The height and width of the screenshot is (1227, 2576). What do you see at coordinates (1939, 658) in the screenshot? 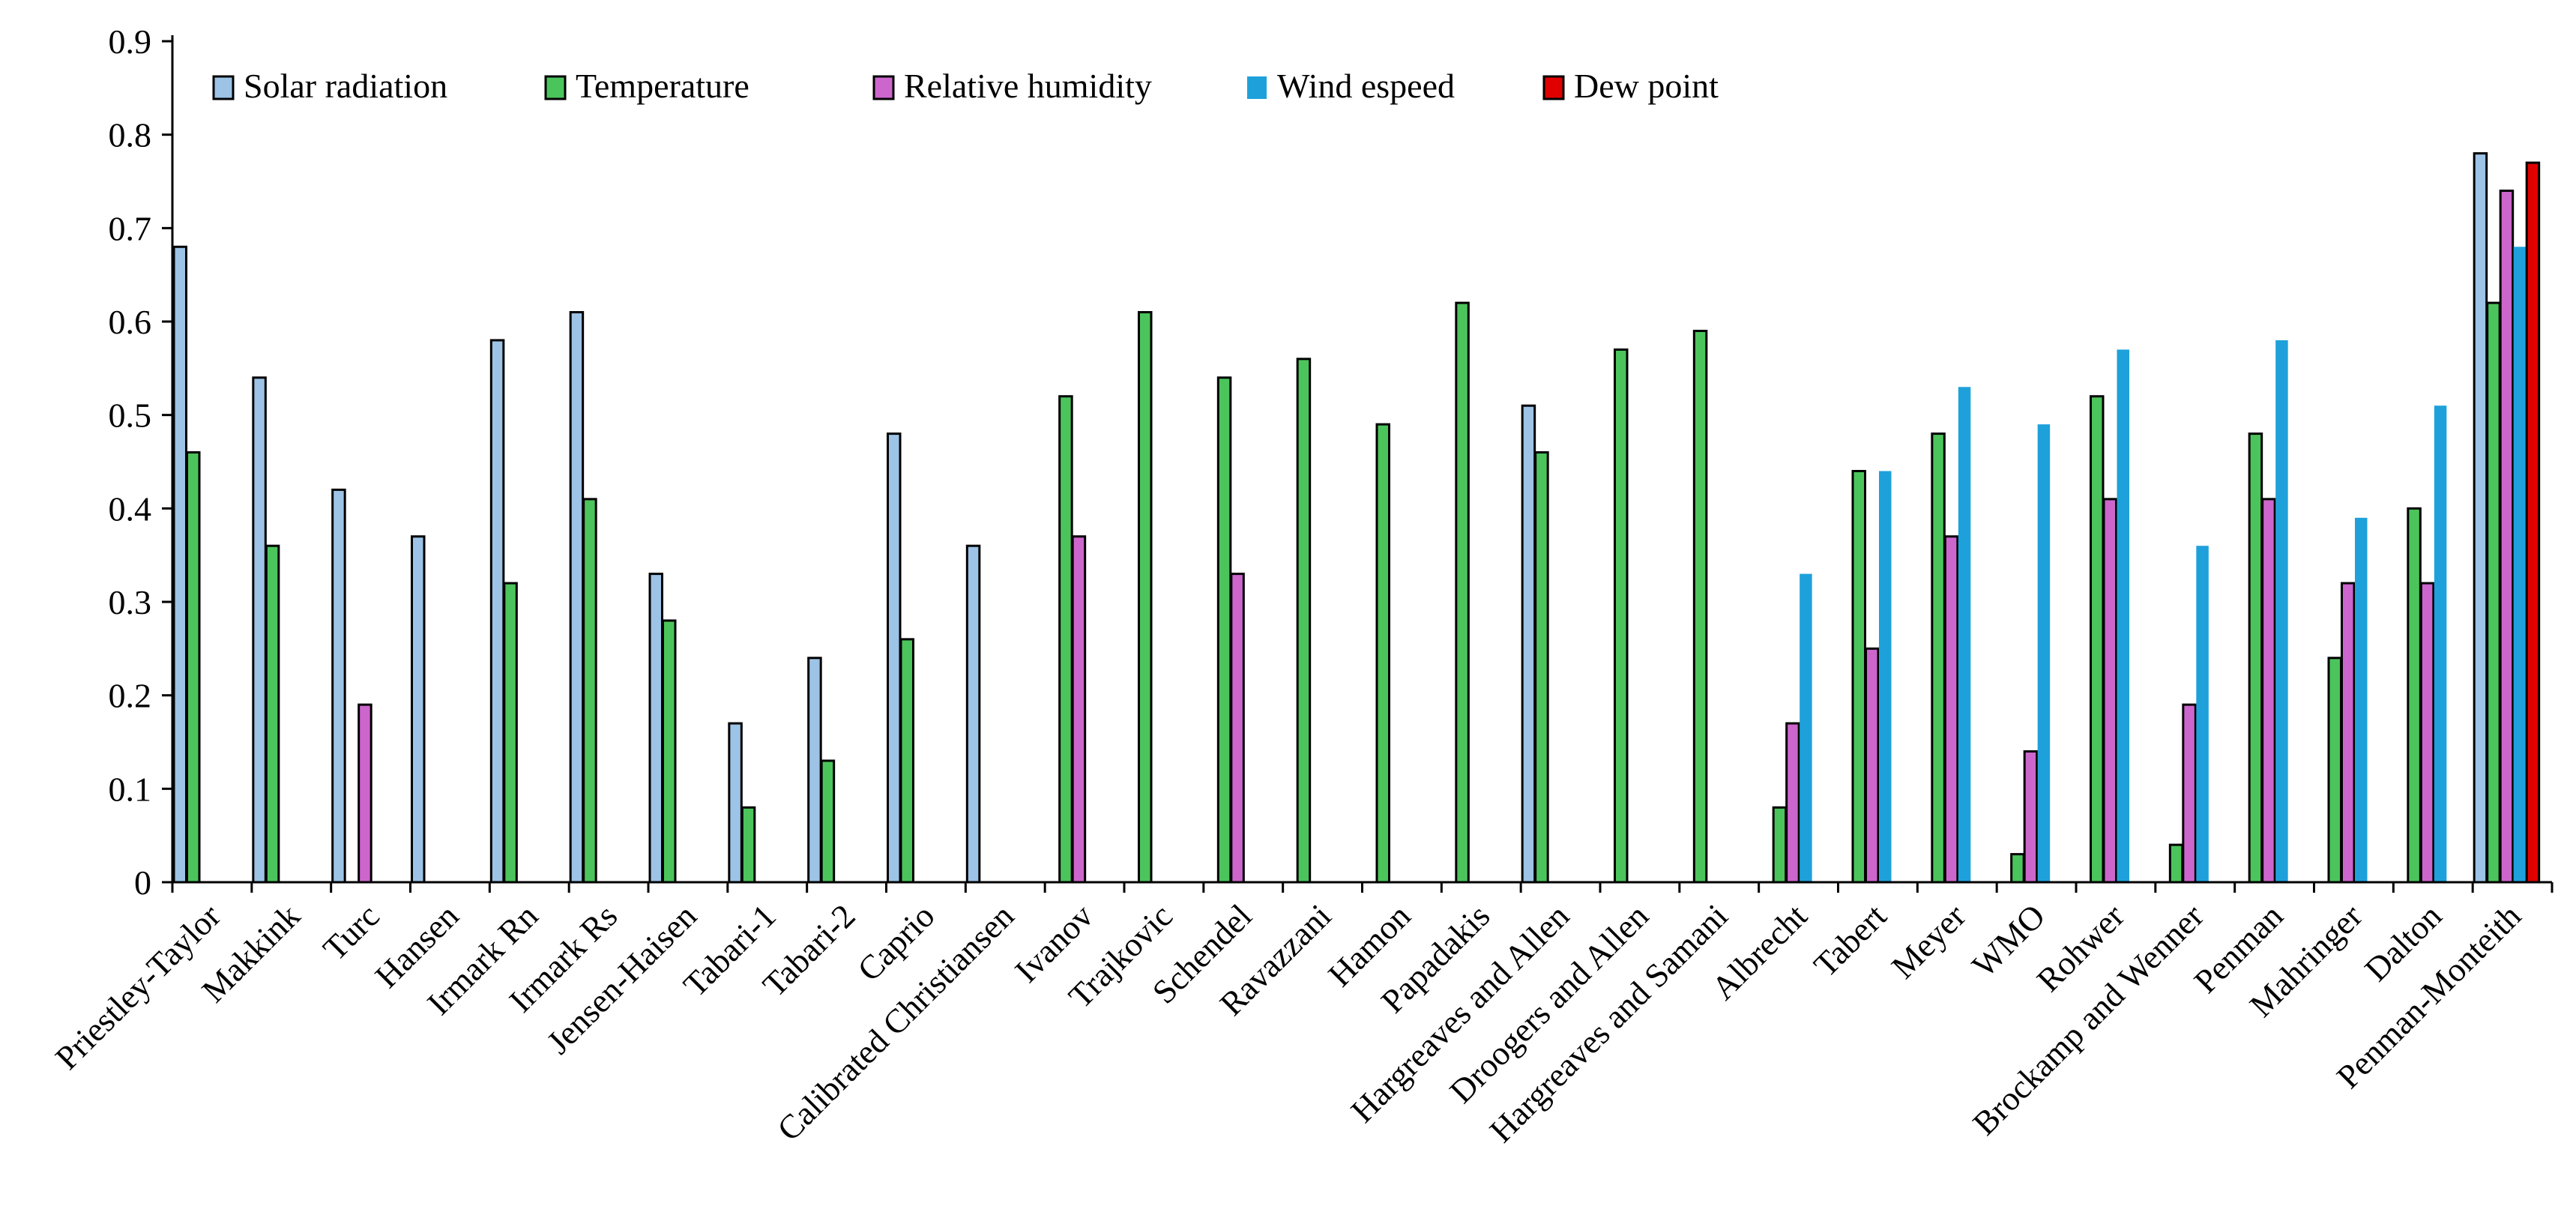
I see `bar-temperature-meyer` at bounding box center [1939, 658].